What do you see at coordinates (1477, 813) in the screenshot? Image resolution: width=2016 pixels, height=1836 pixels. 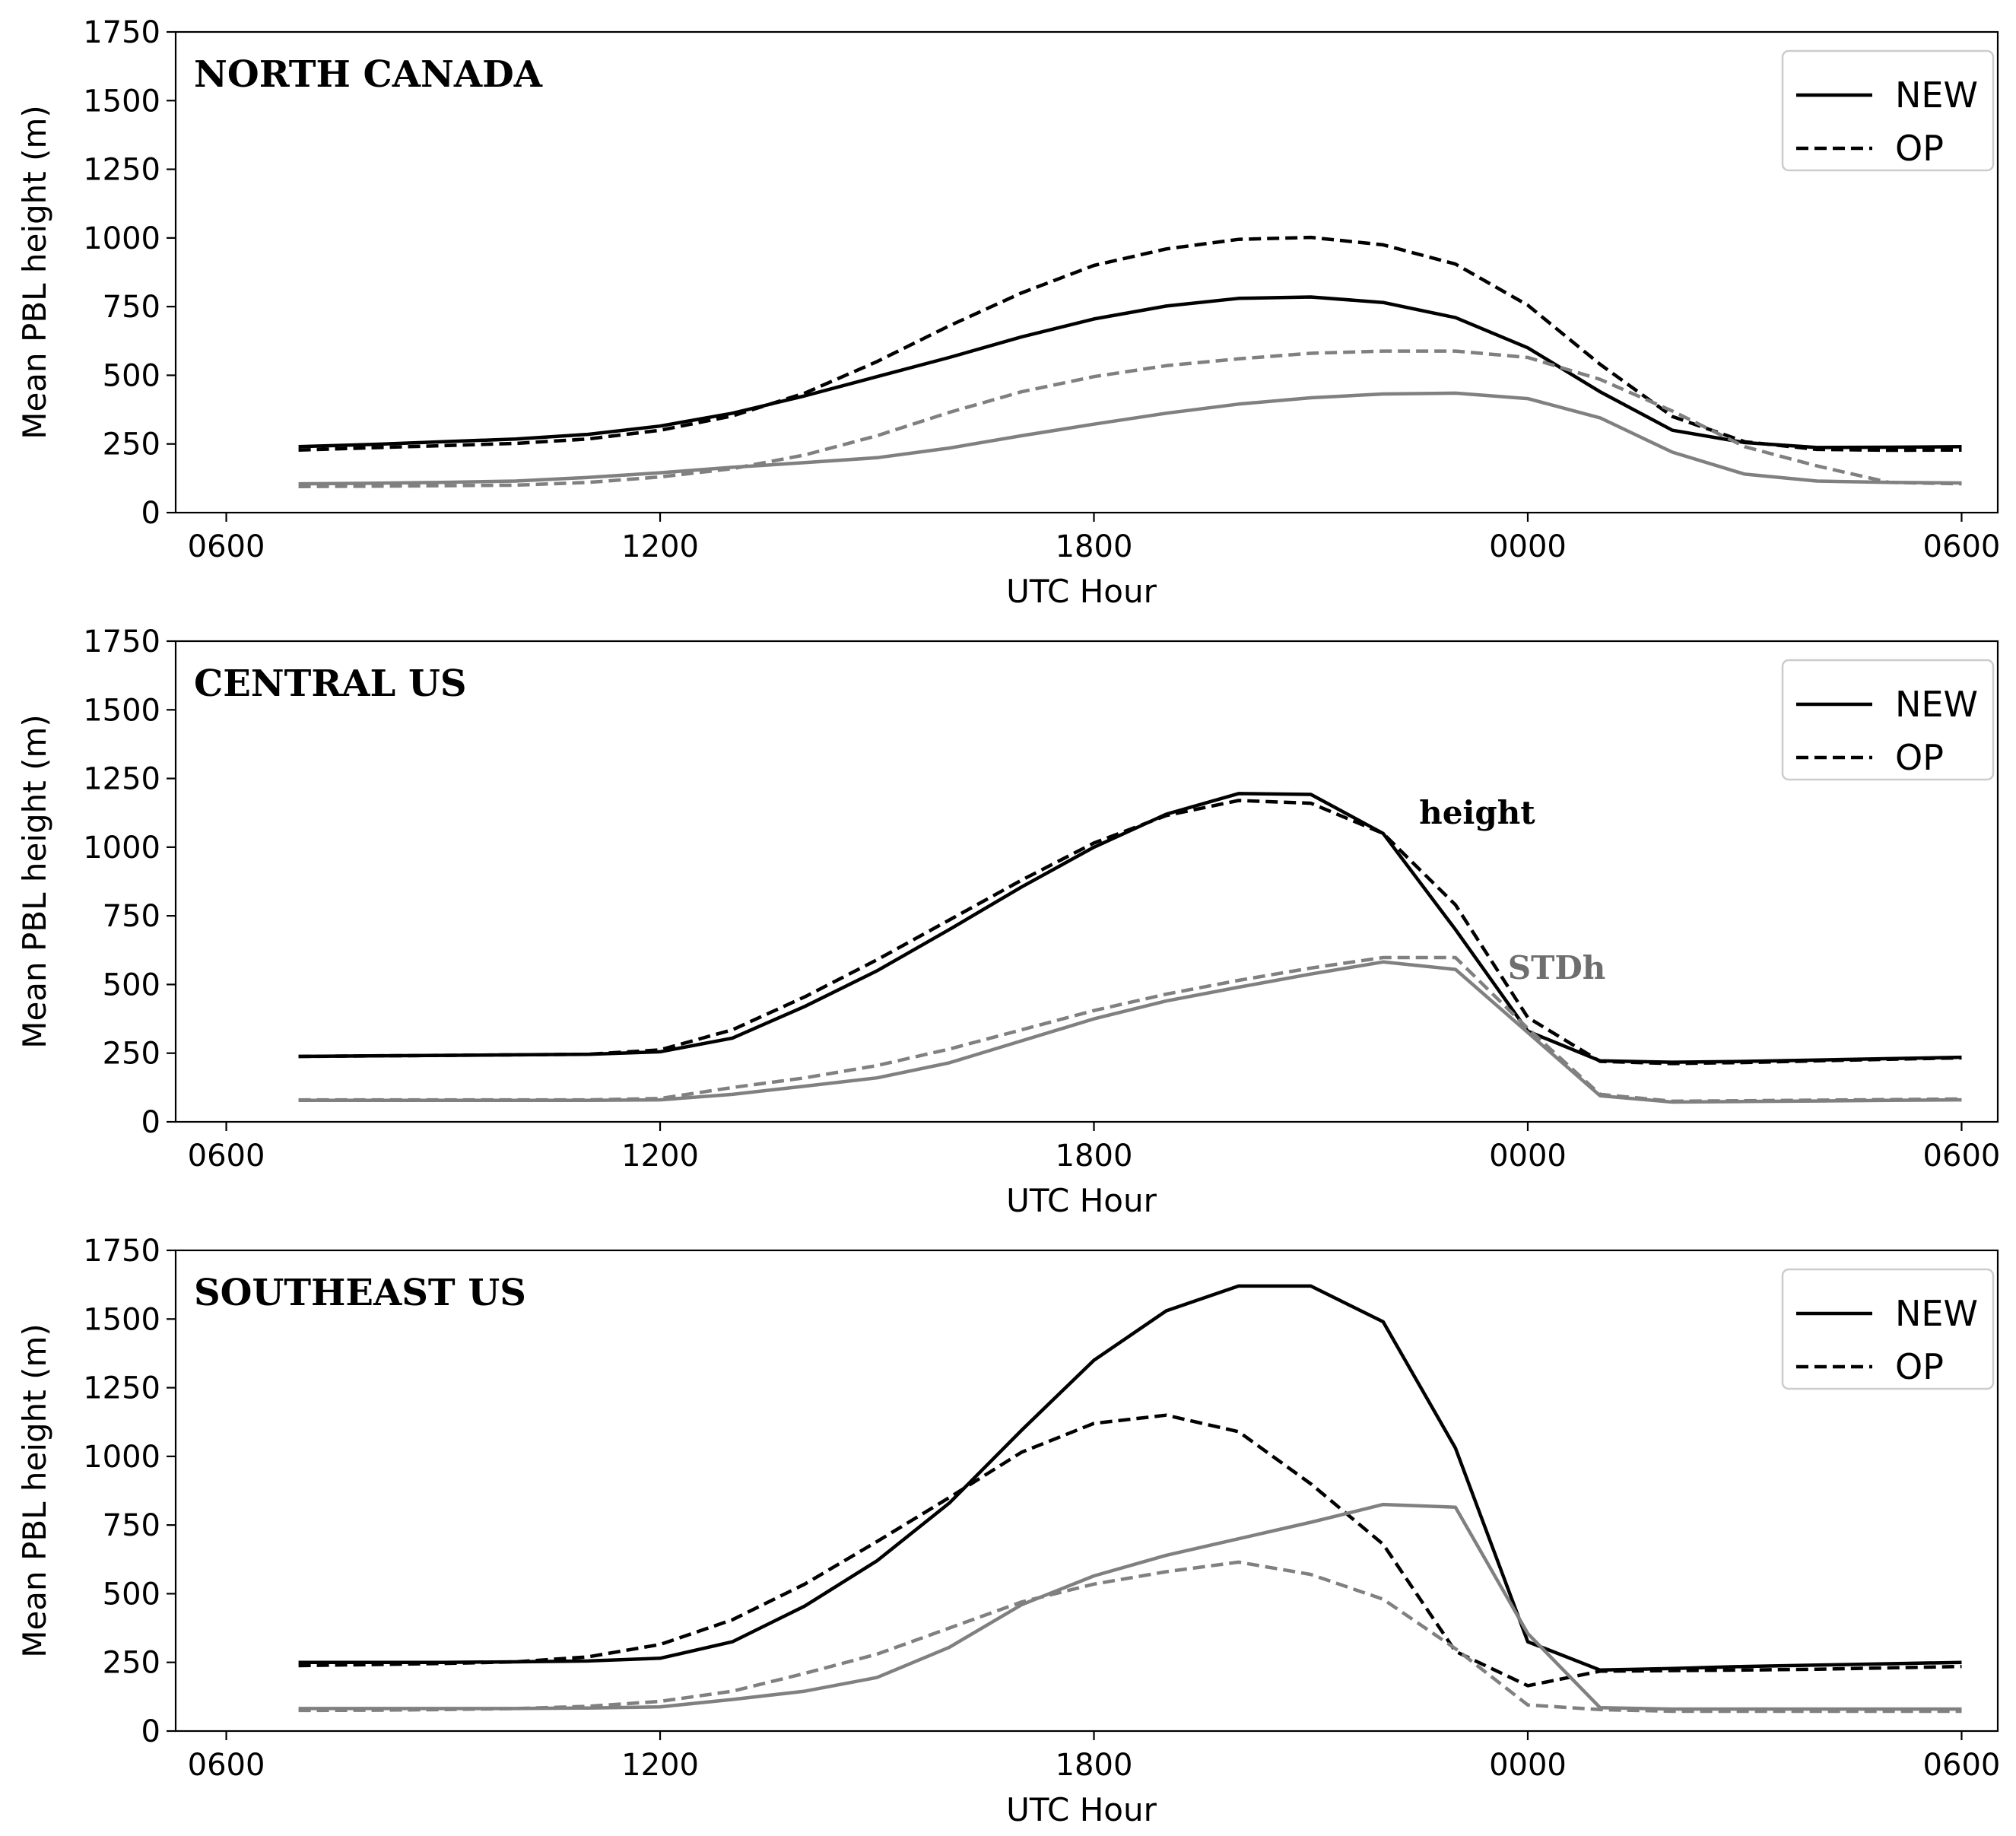 I see `annotation-label: height` at bounding box center [1477, 813].